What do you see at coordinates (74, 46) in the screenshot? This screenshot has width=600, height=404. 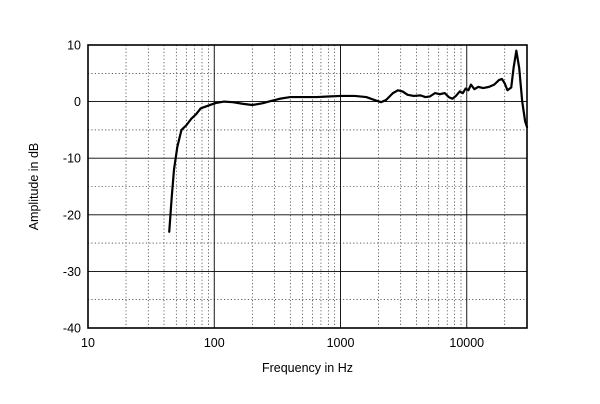 I see `y-tick-label: 10` at bounding box center [74, 46].